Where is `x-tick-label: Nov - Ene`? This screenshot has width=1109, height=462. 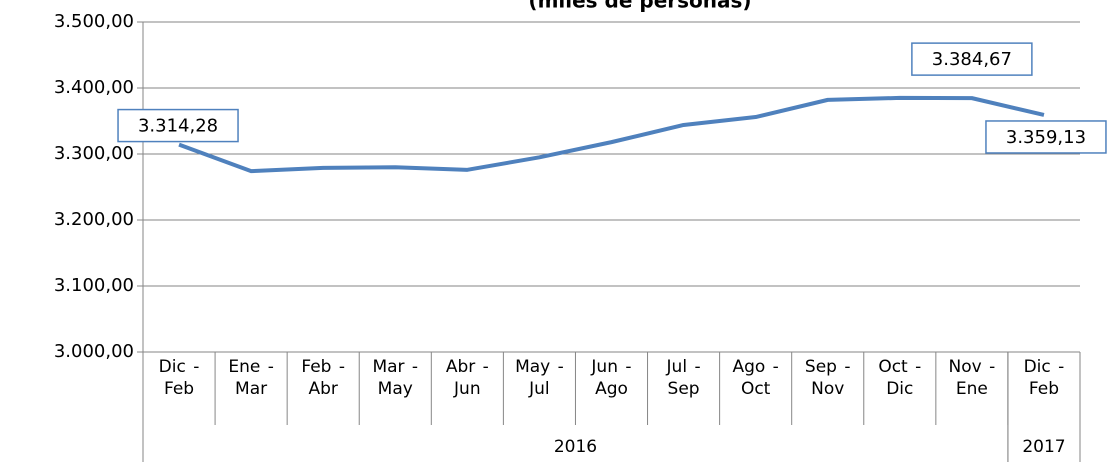
x-tick-label: Nov - Ene is located at coordinates (972, 378).